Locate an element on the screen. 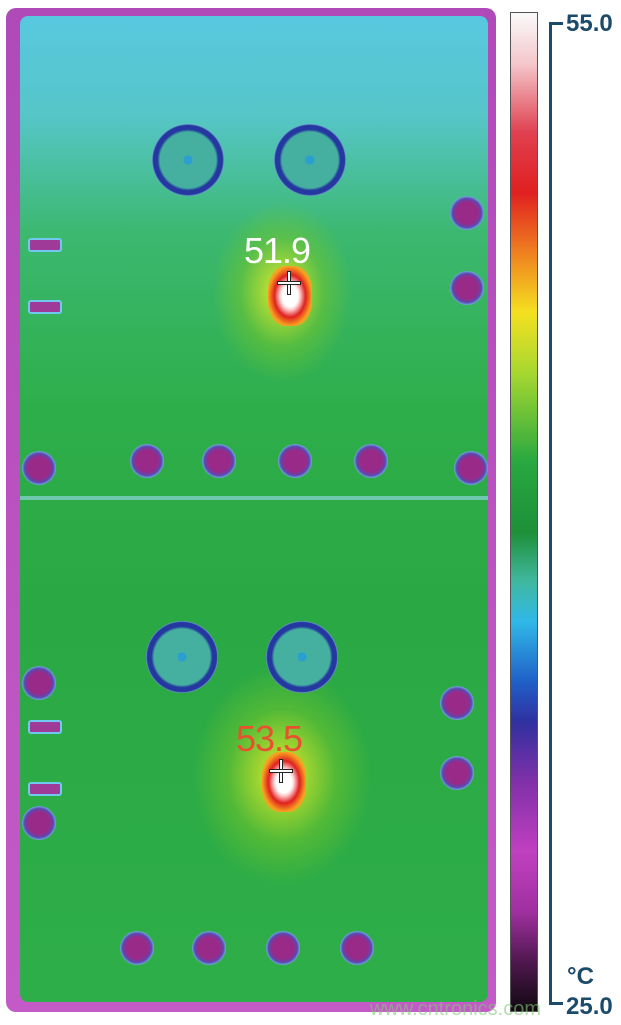 The width and height of the screenshot is (621, 1025). scale-axis is located at coordinates (550, 513).